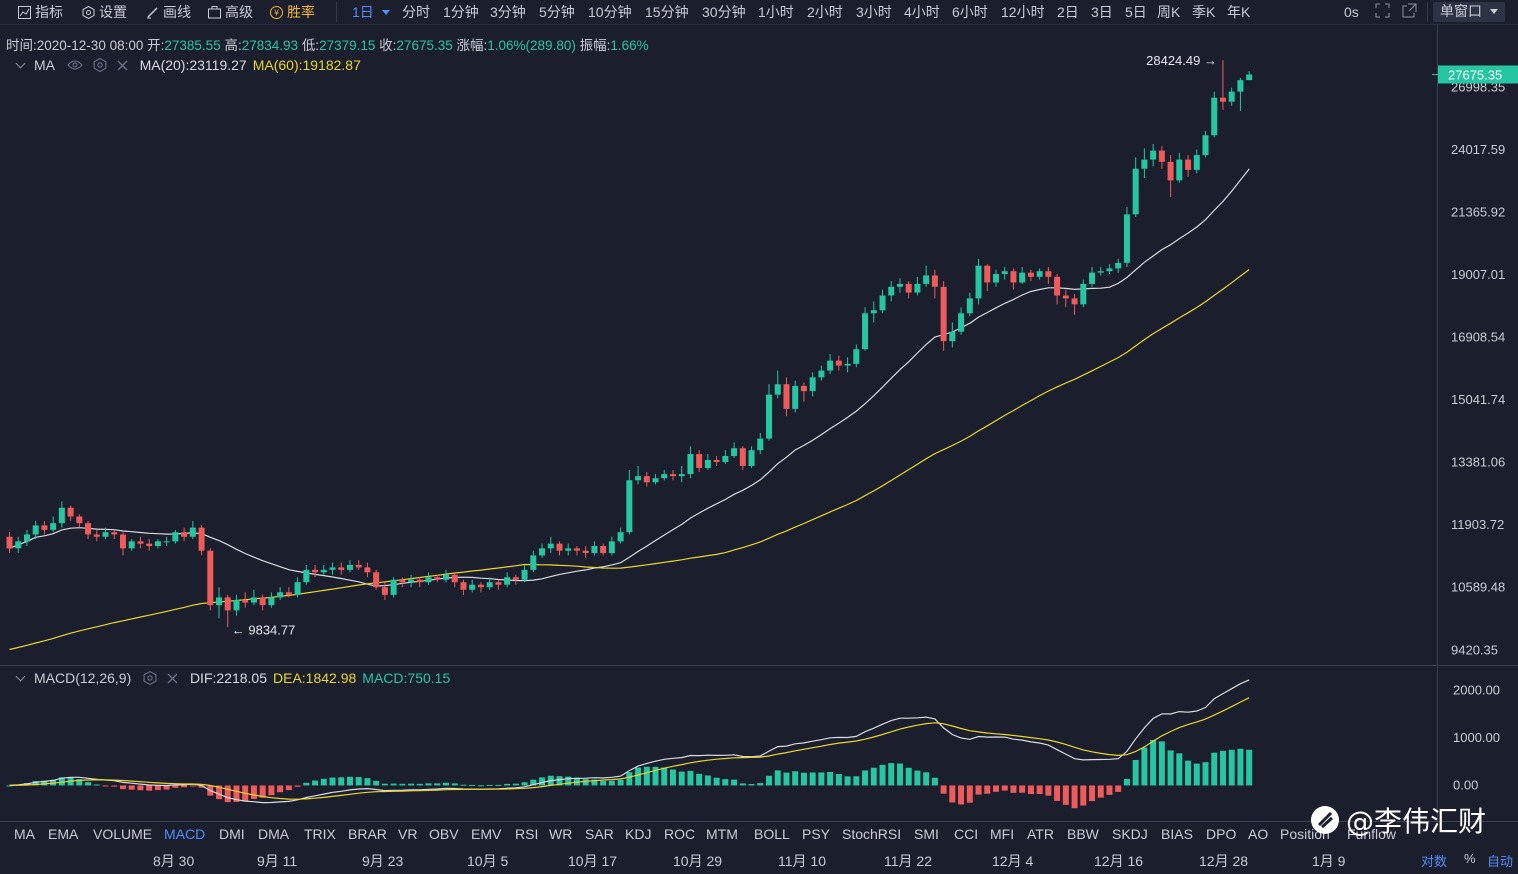 Image resolution: width=1518 pixels, height=874 pixels. Describe the element at coordinates (872, 834) in the screenshot. I see `indicator-tab-stochrsi: StochRSI` at that location.